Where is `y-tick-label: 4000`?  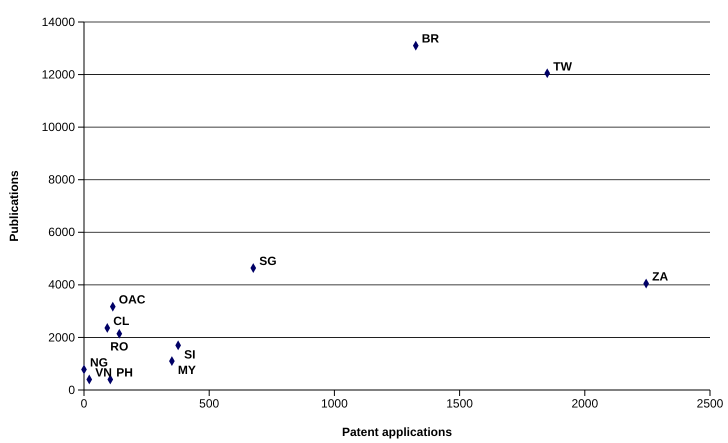
y-tick-label: 4000 is located at coordinates (62, 285).